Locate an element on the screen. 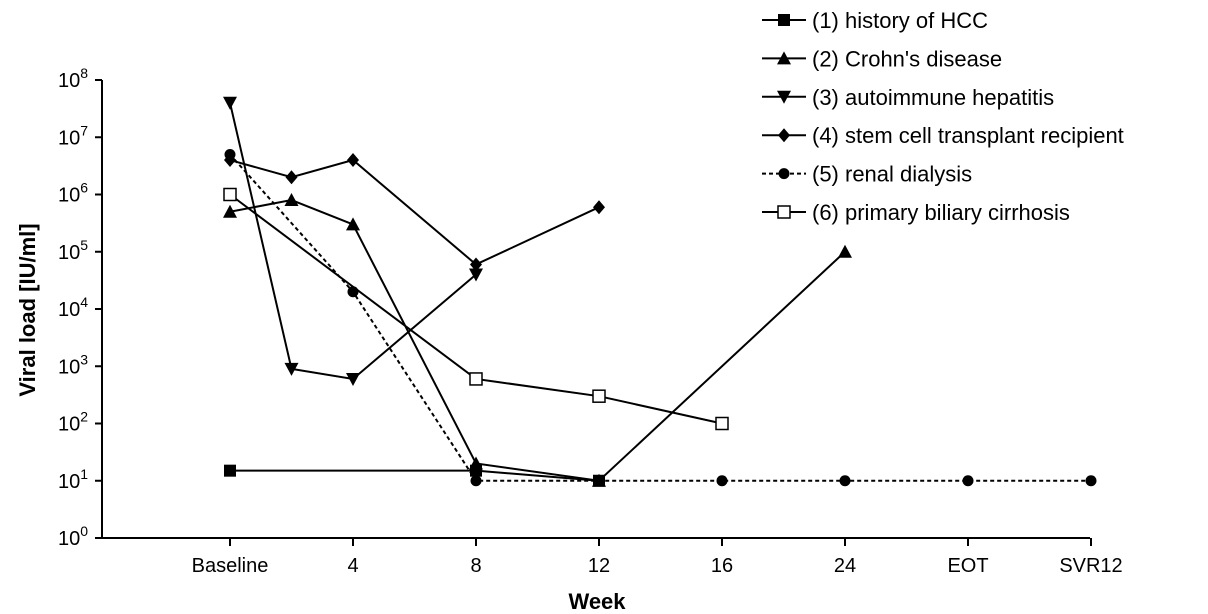 The width and height of the screenshot is (1208, 614). x-axis-title: Week is located at coordinates (597, 601).